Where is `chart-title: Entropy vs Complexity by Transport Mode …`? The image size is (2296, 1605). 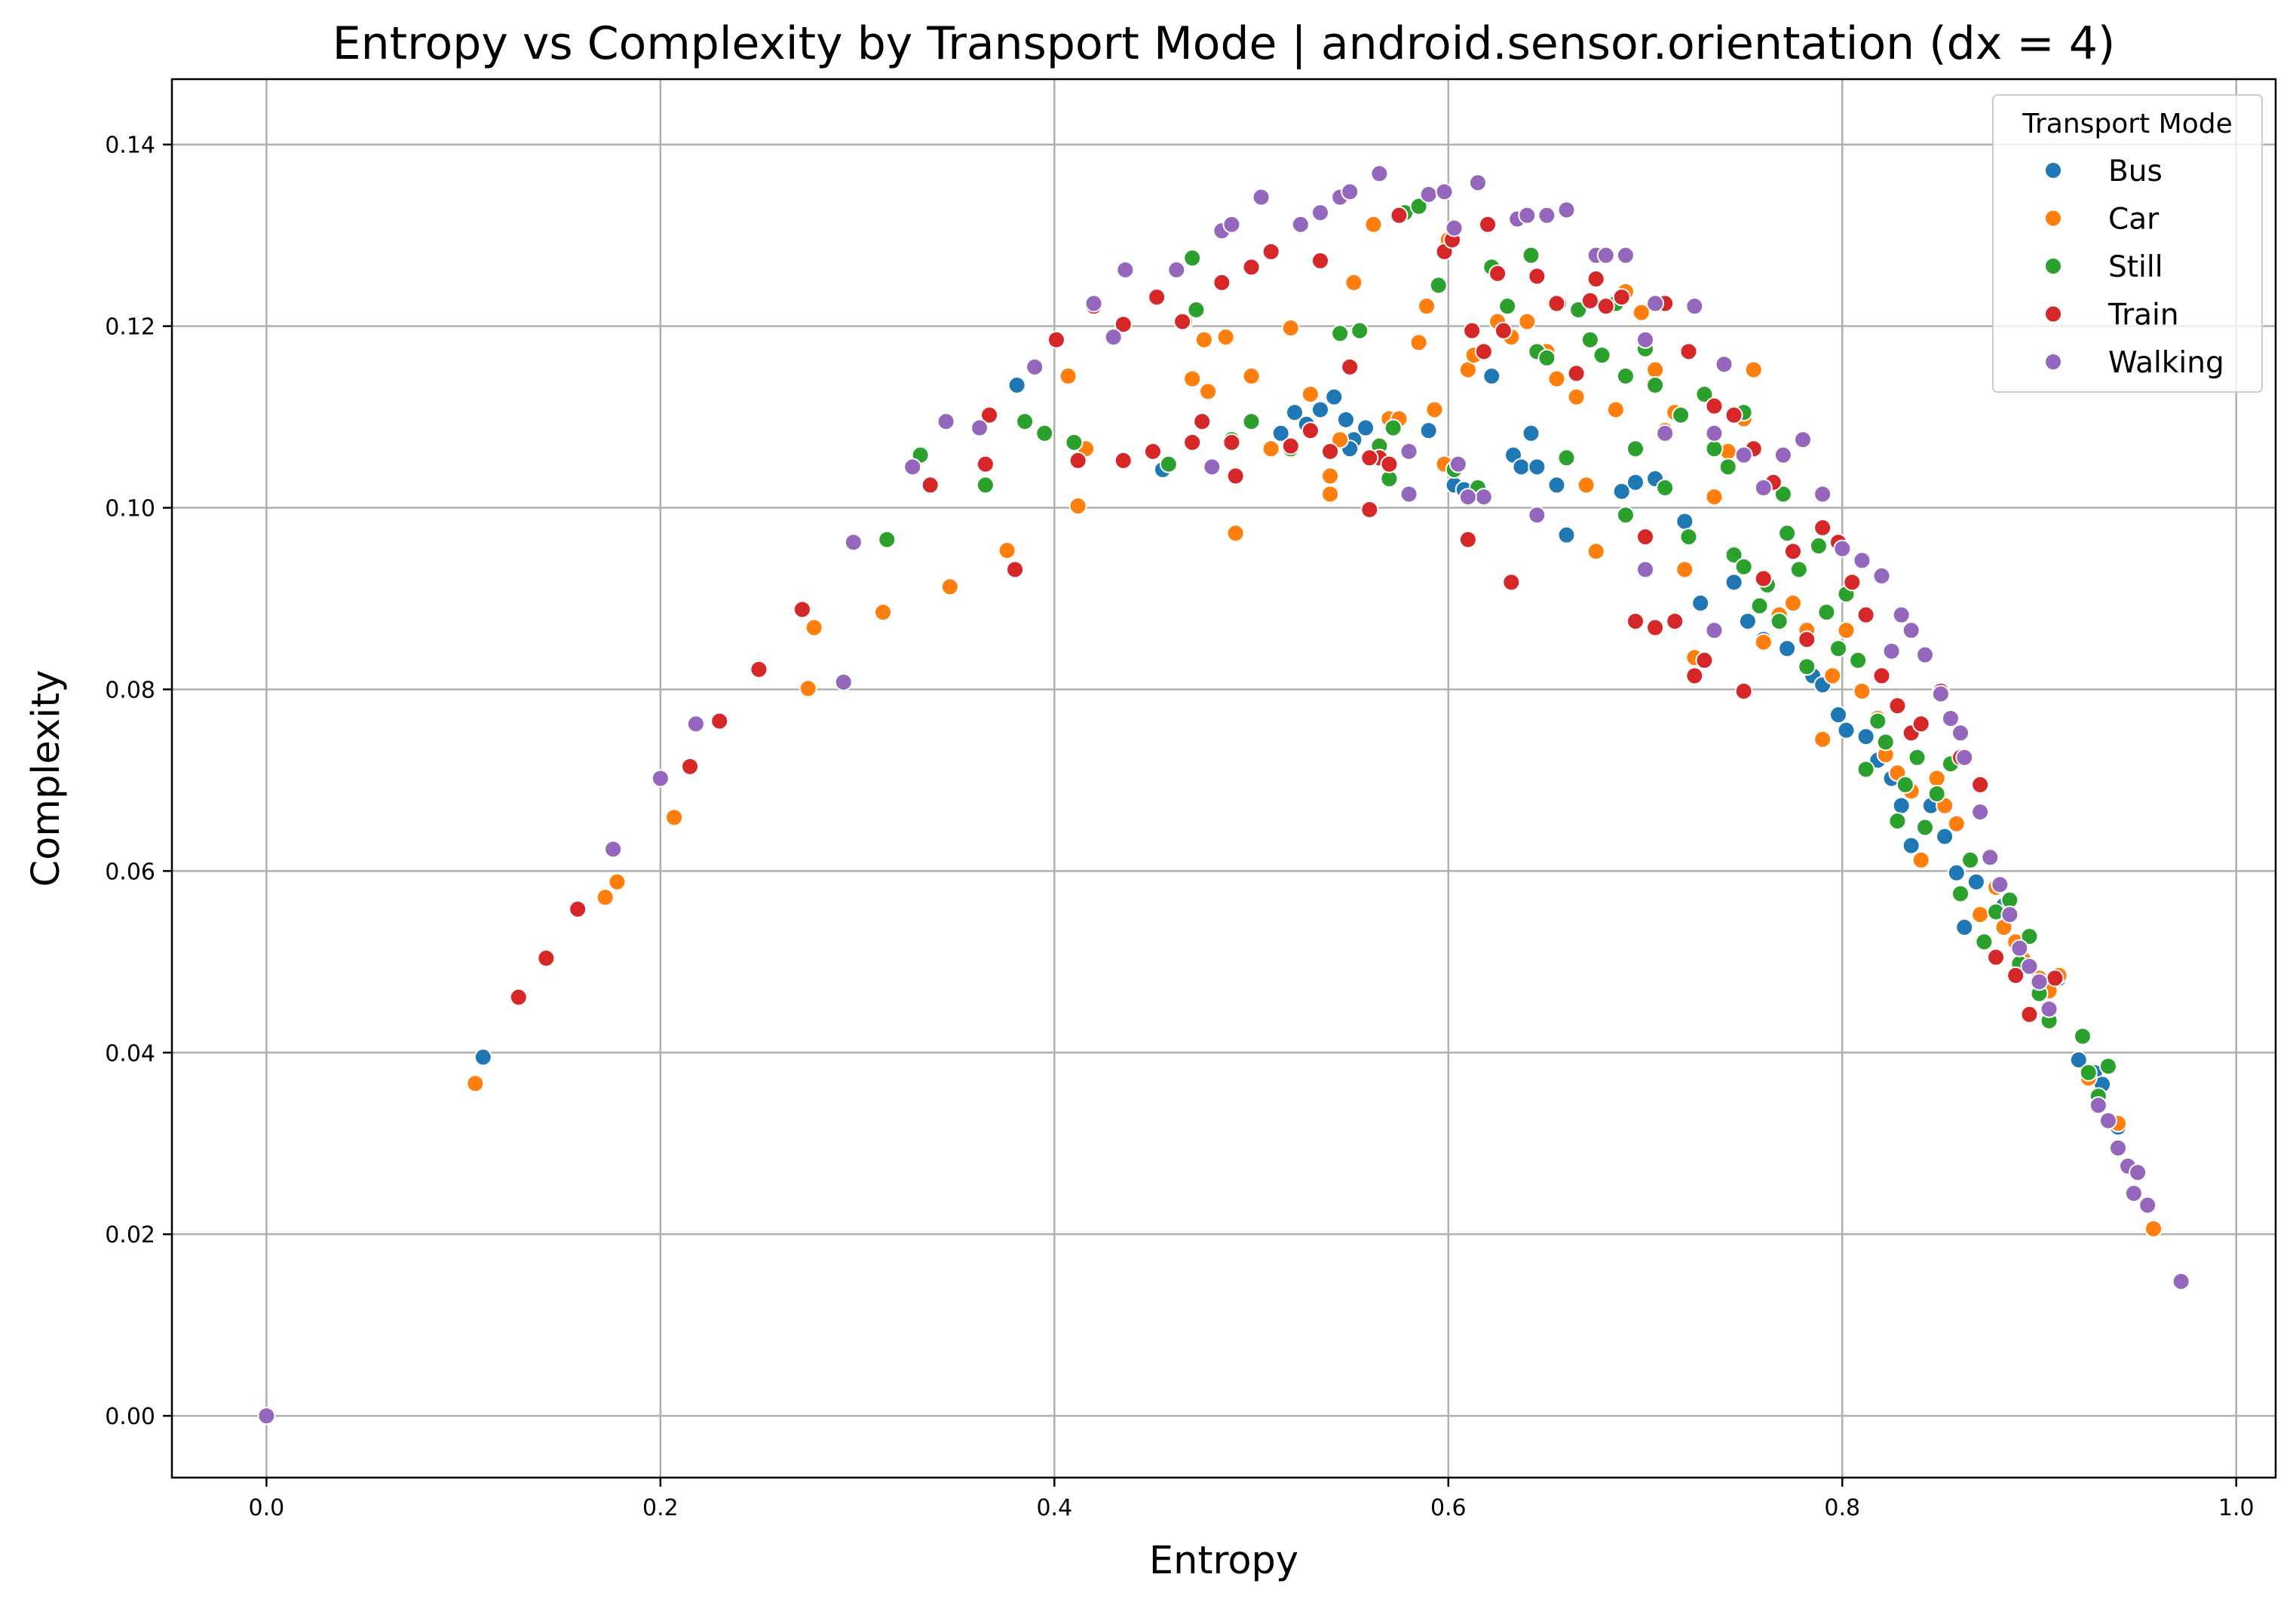 chart-title: Entropy vs Complexity by Transport Mode … is located at coordinates (1224, 43).